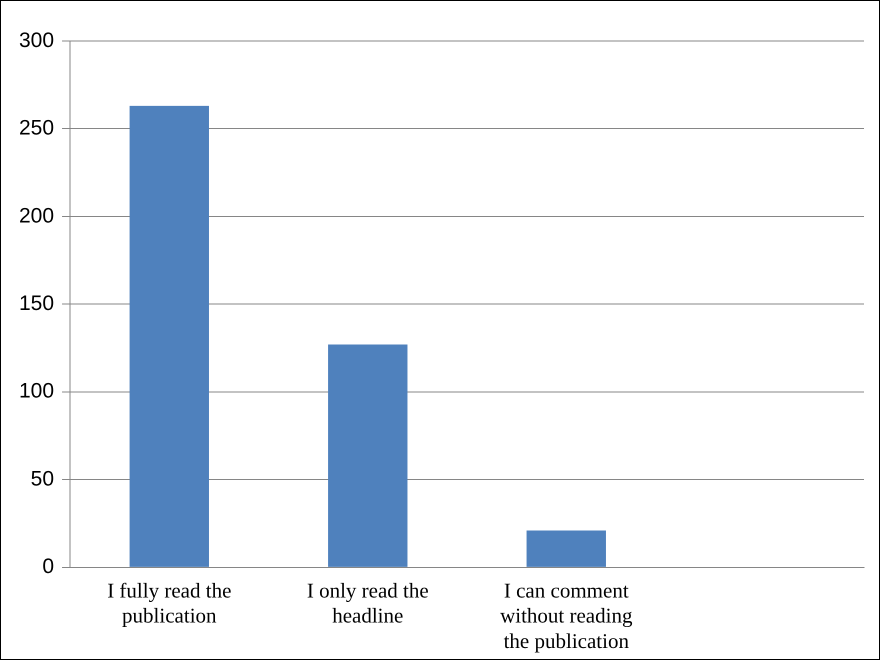  Describe the element at coordinates (169, 603) in the screenshot. I see `x-tick-label: I fully read the publication` at that location.